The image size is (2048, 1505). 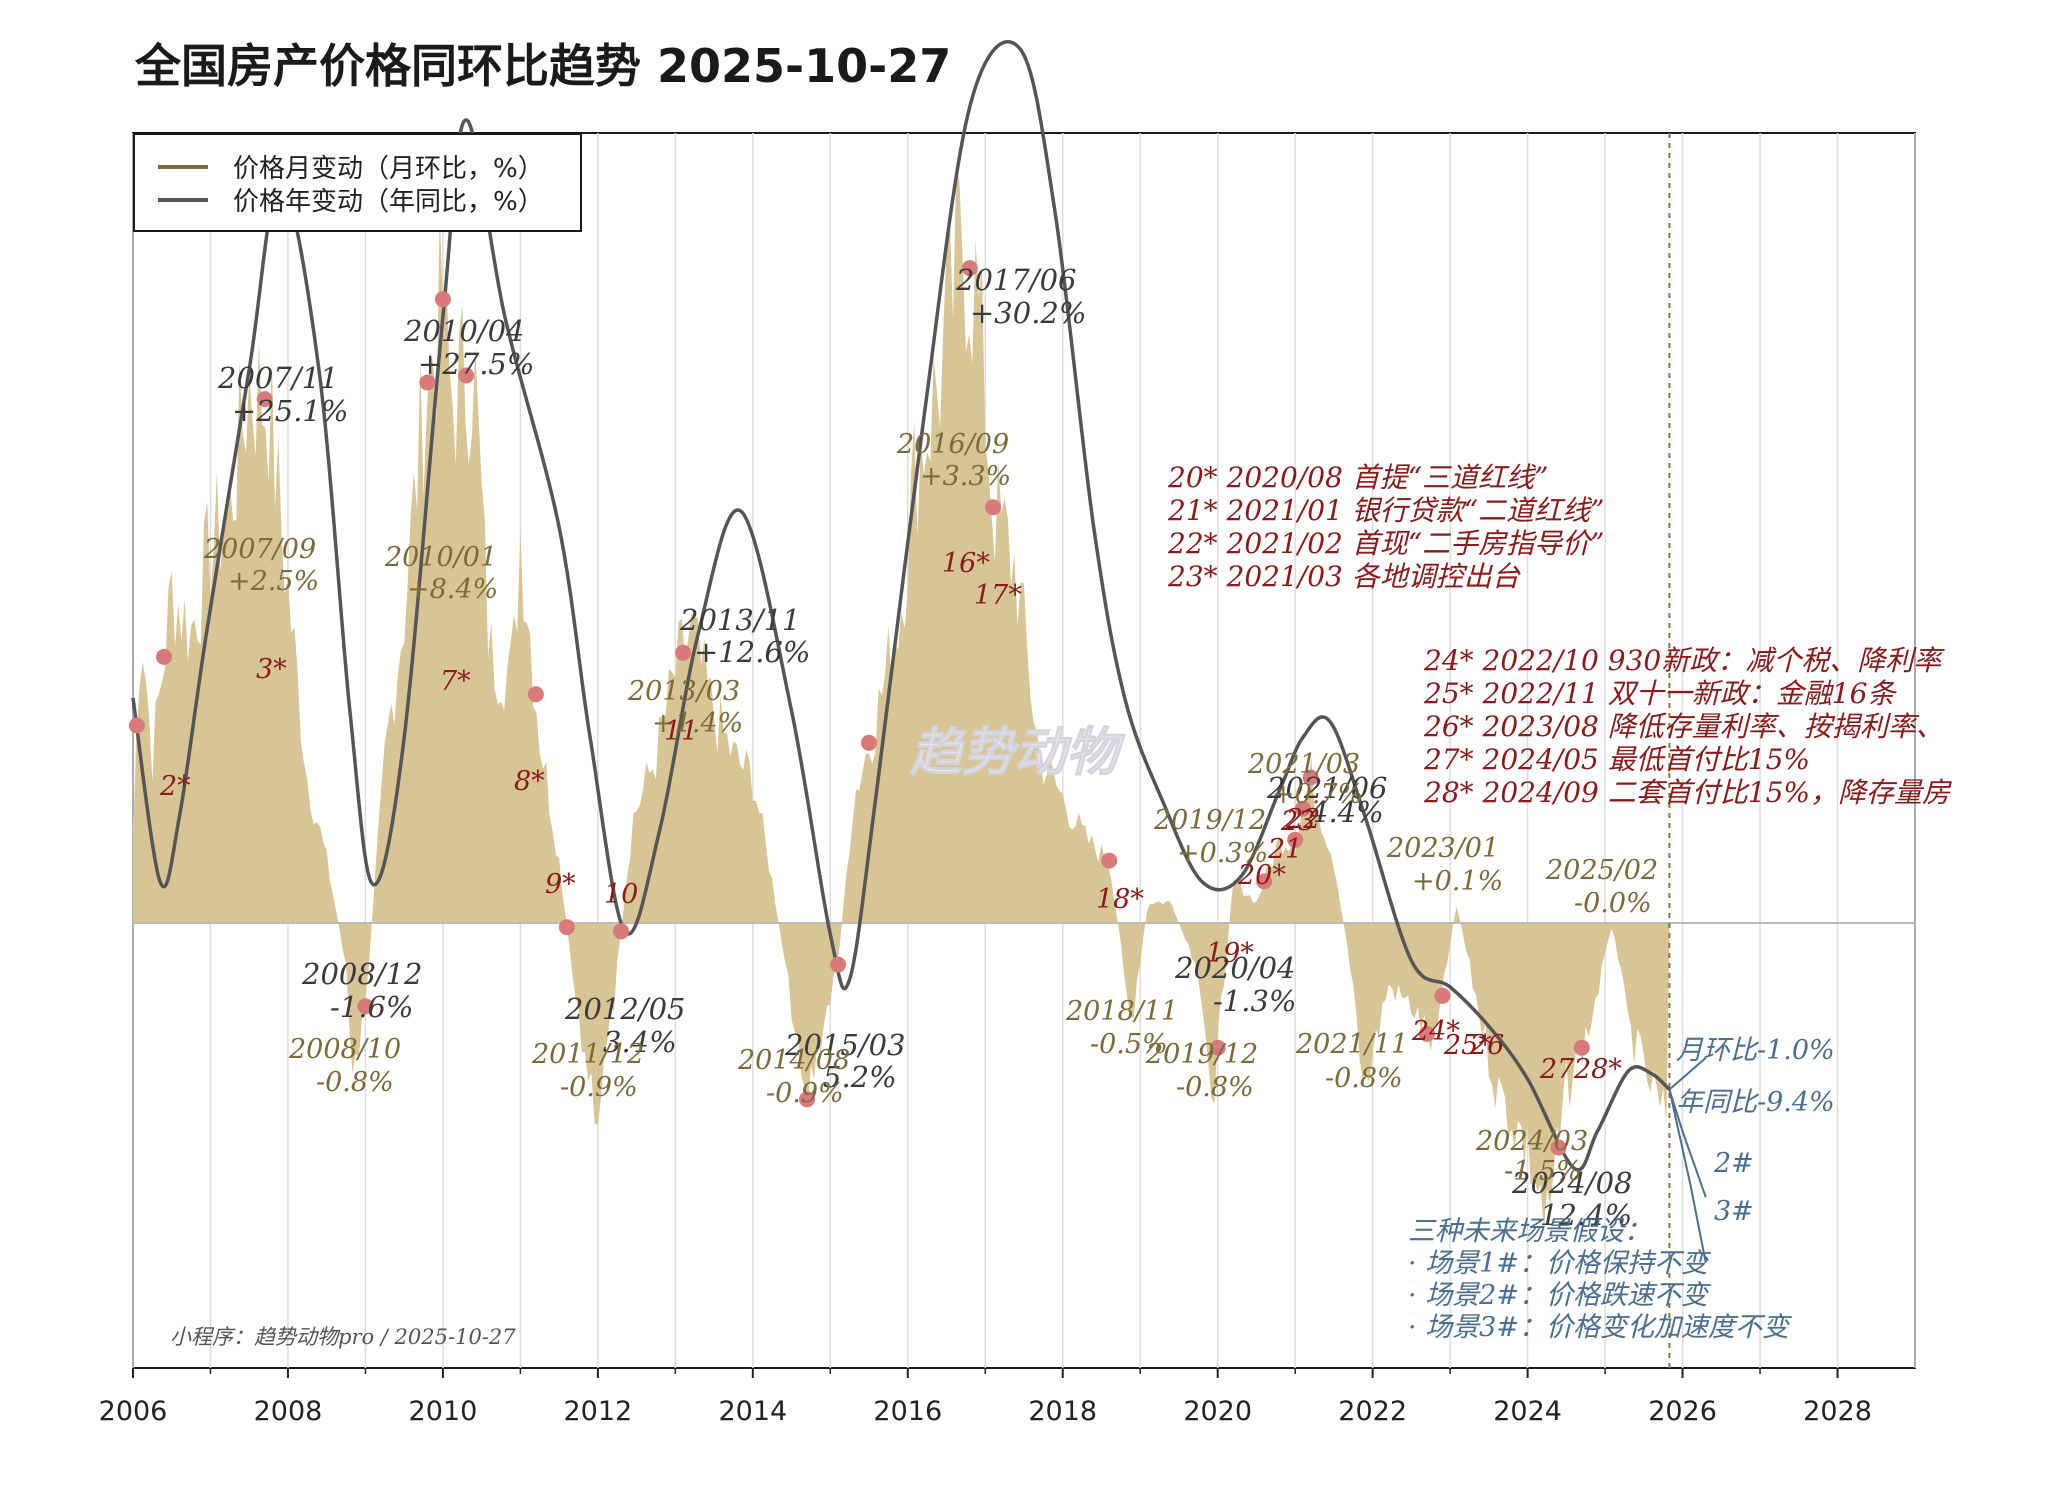 I want to click on ann-mom-date: 2023/01, so click(x=1442, y=848).